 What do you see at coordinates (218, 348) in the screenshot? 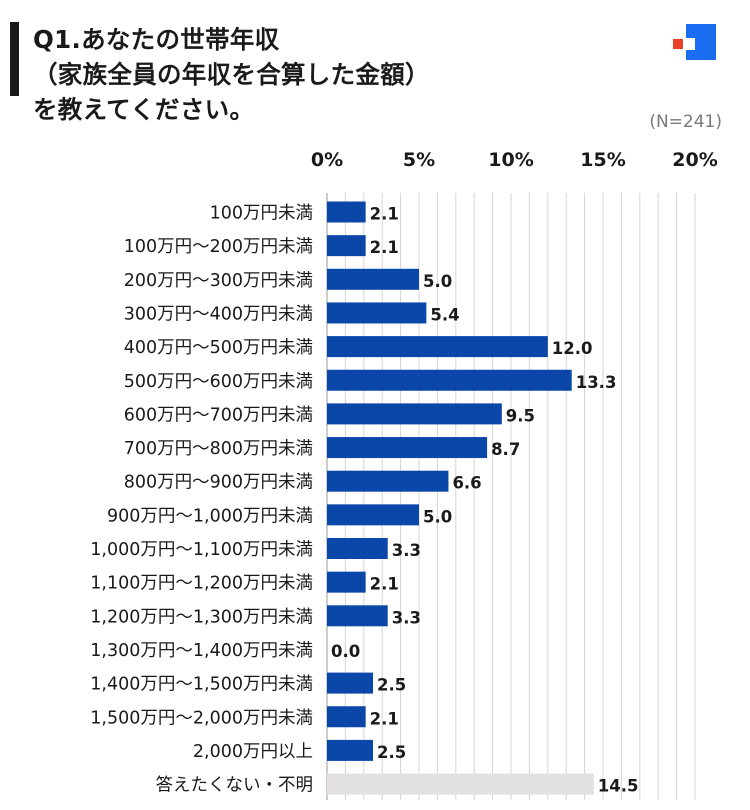
I see `category-label: 400万円〜500万円未満` at bounding box center [218, 348].